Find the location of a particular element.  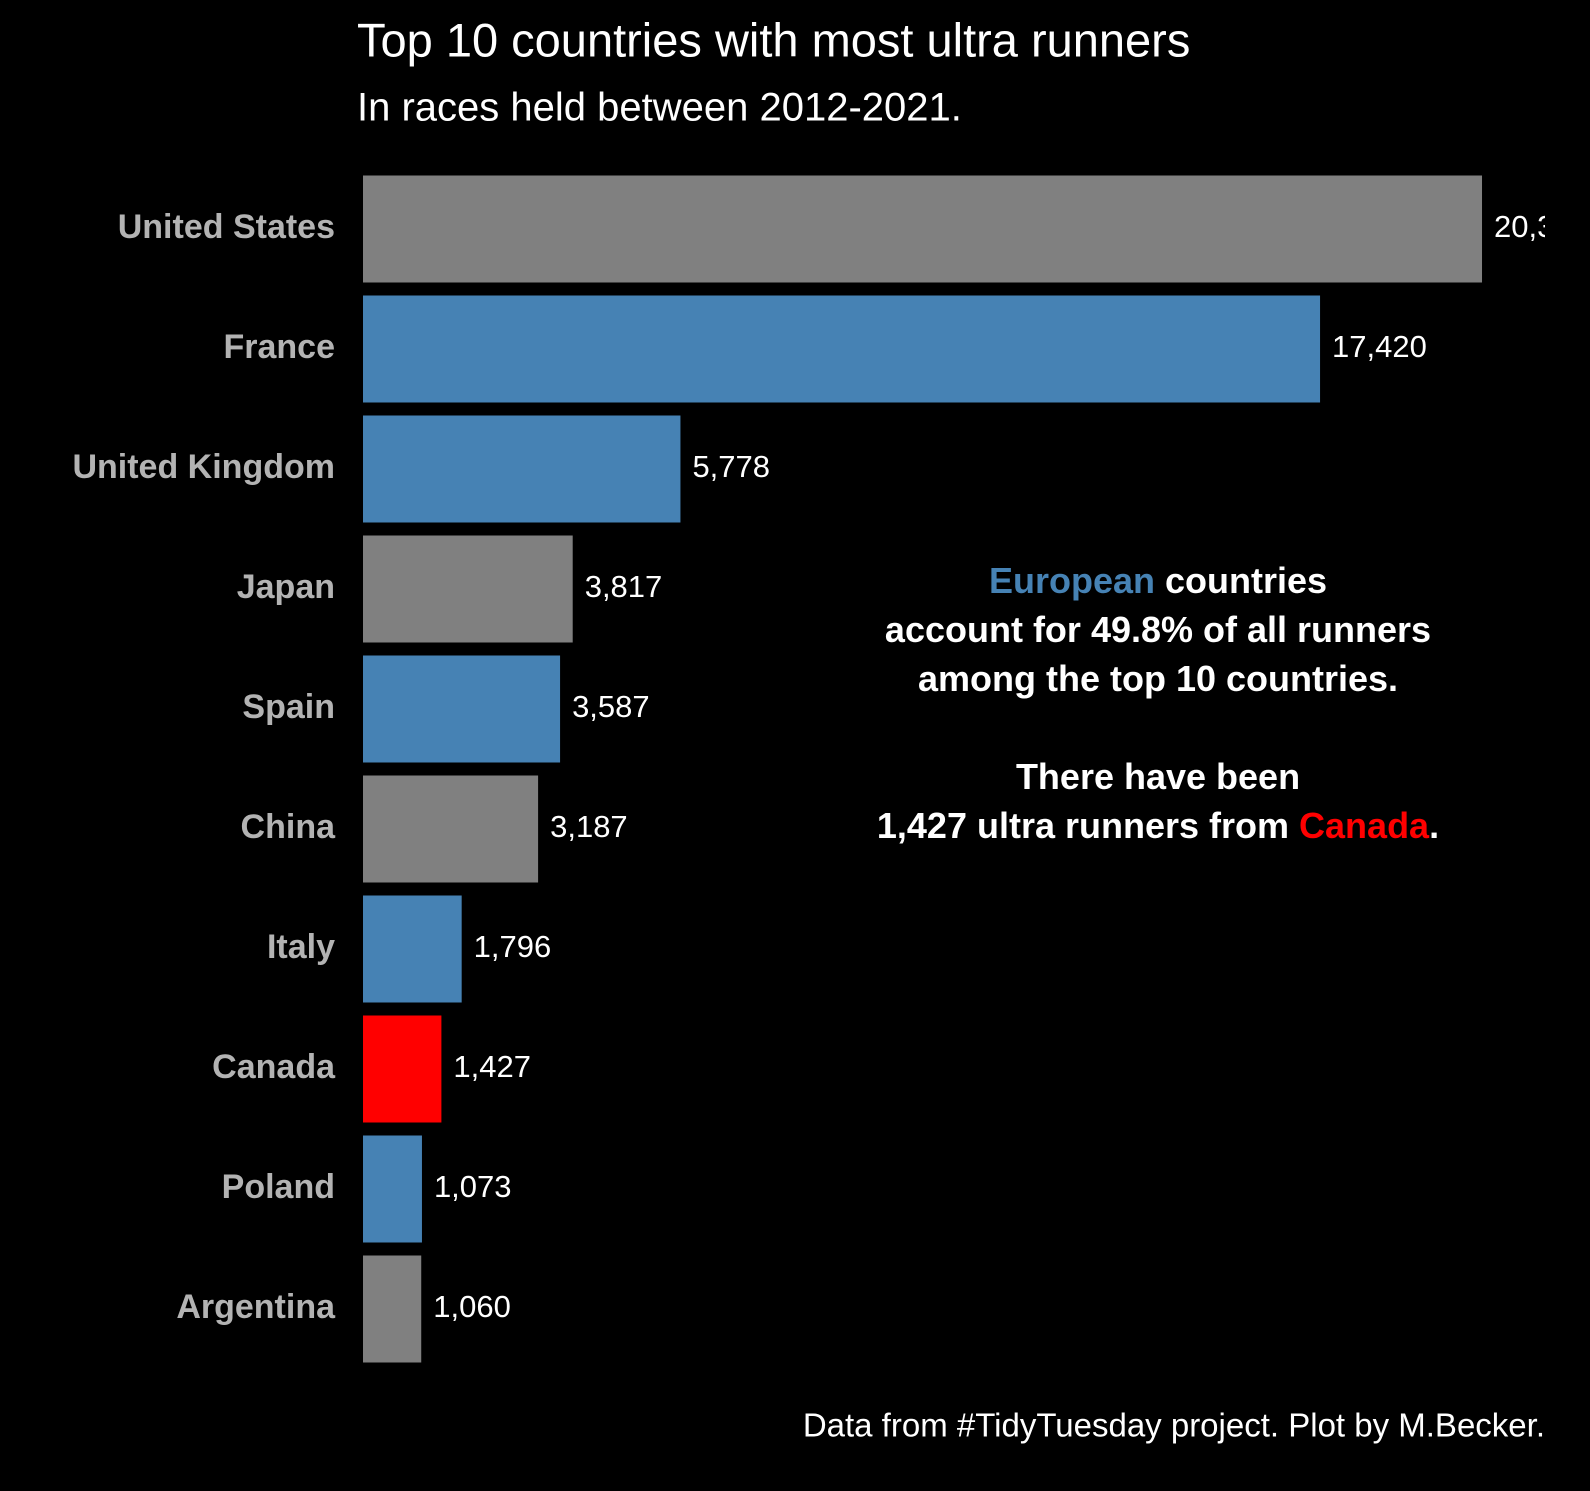

chart-subtitle: In races held between 2012-2021. is located at coordinates (659, 108).